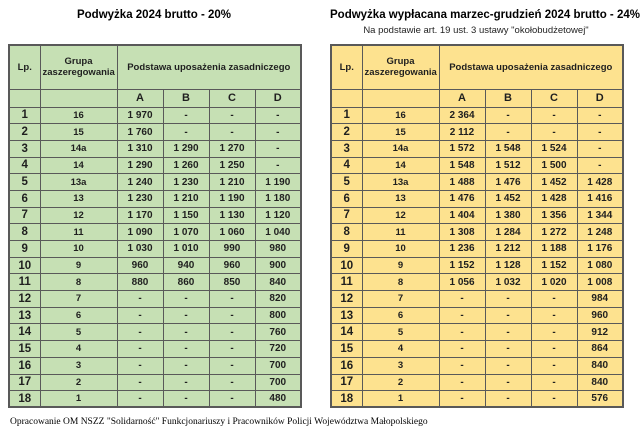  I want to click on table-row: 15 4- - -864, so click(477, 349).